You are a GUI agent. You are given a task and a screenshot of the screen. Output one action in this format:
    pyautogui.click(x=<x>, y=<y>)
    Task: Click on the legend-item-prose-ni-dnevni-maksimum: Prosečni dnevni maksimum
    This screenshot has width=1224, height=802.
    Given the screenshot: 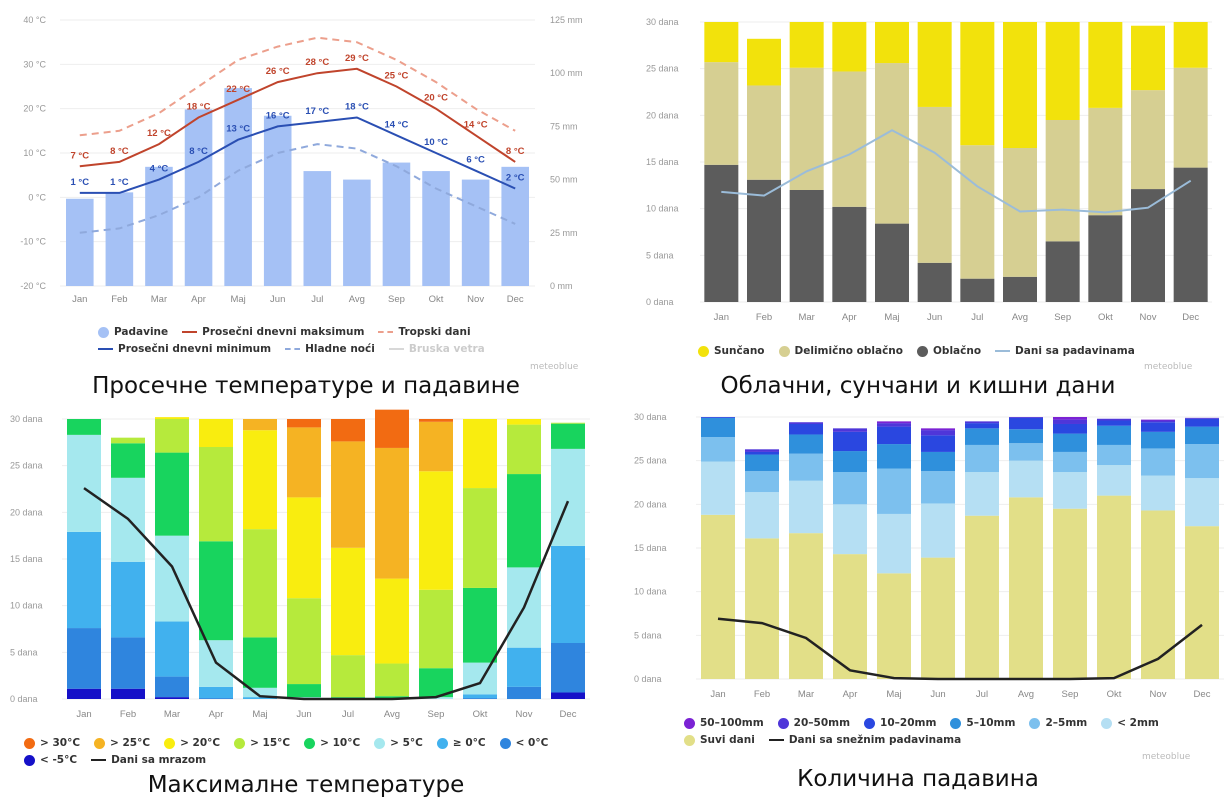 What is the action you would take?
    pyautogui.click(x=273, y=332)
    